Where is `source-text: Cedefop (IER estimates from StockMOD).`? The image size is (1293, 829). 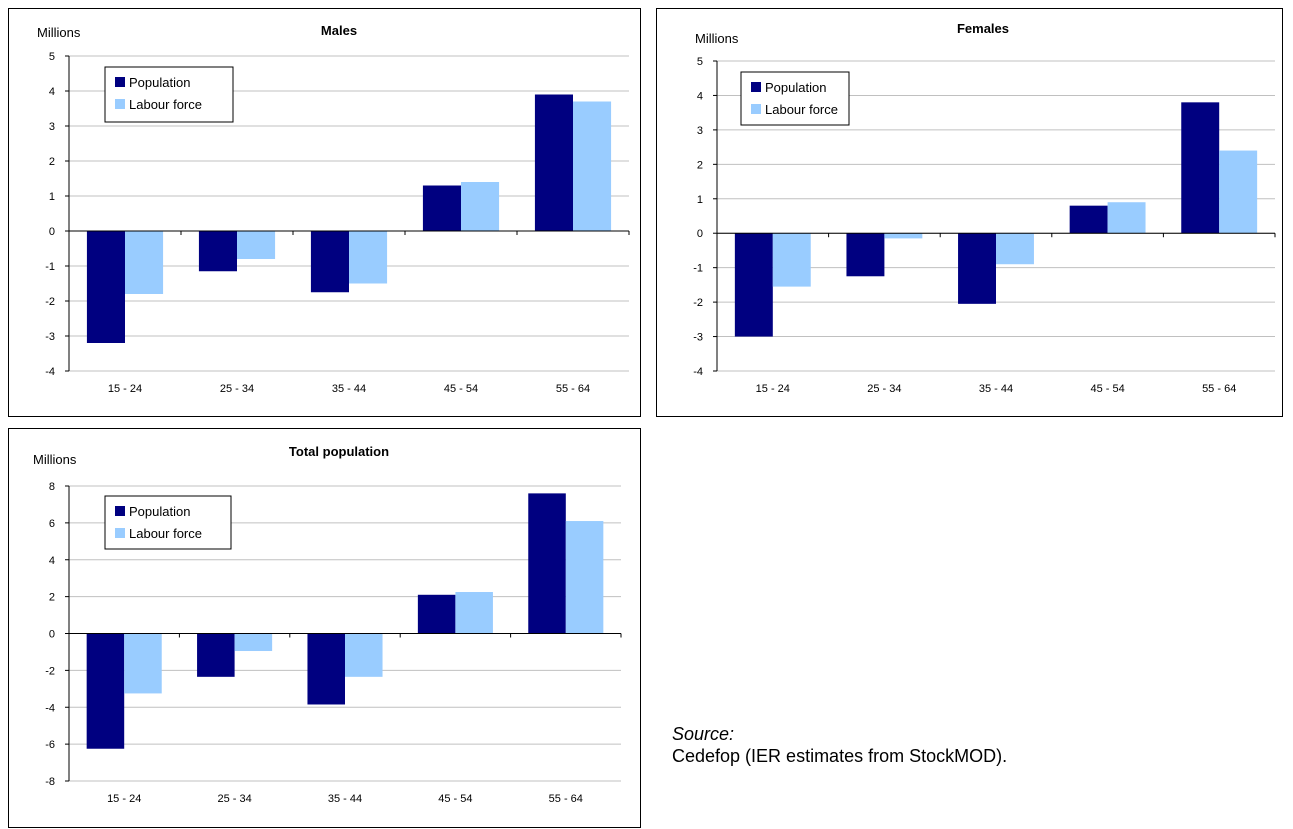
source-text: Cedefop (IER estimates from StockMOD). is located at coordinates (840, 756).